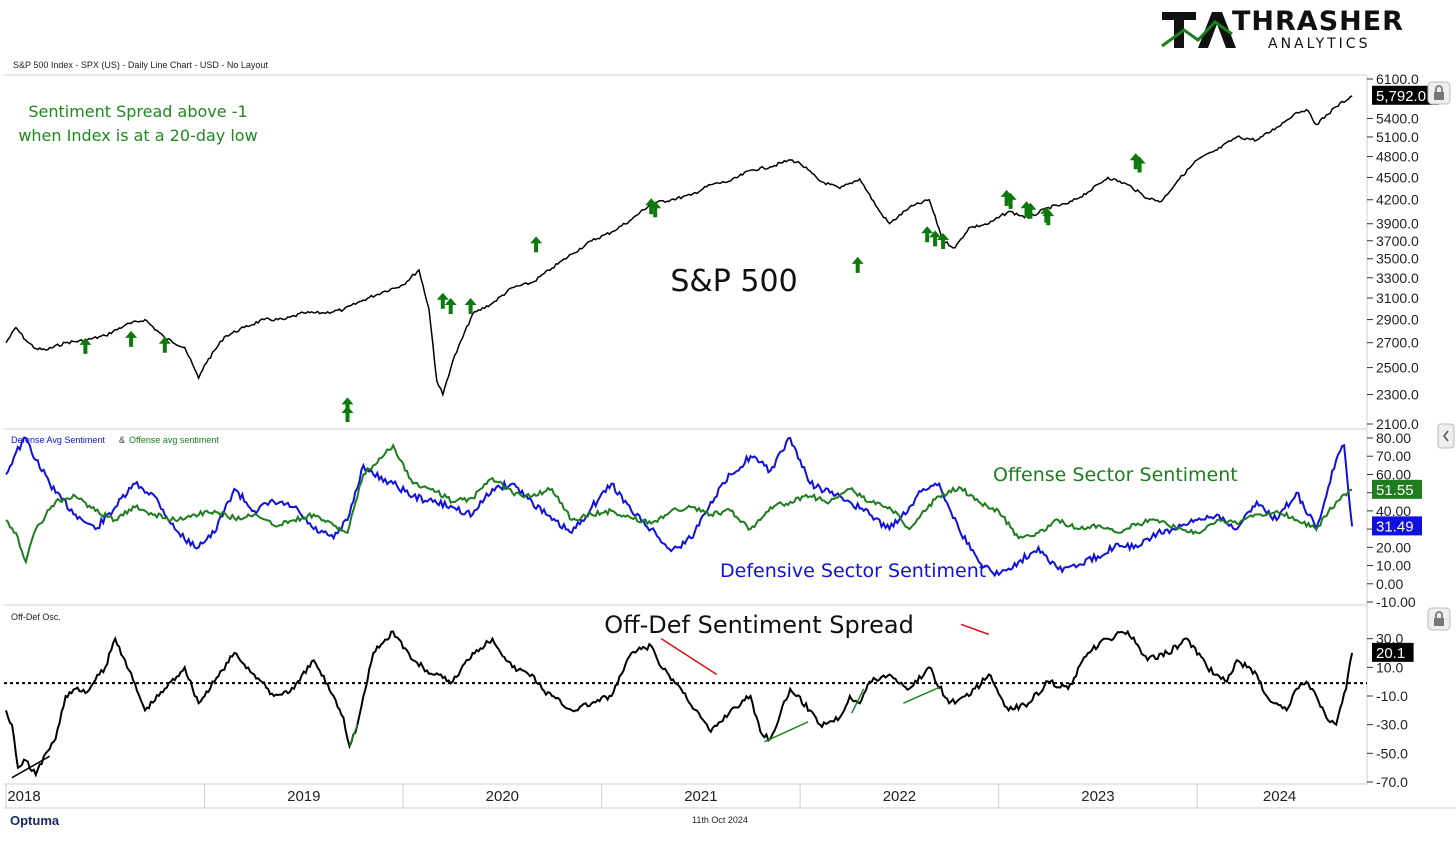  What do you see at coordinates (1397, 259) in the screenshot?
I see `y-tick-label: 3500.0` at bounding box center [1397, 259].